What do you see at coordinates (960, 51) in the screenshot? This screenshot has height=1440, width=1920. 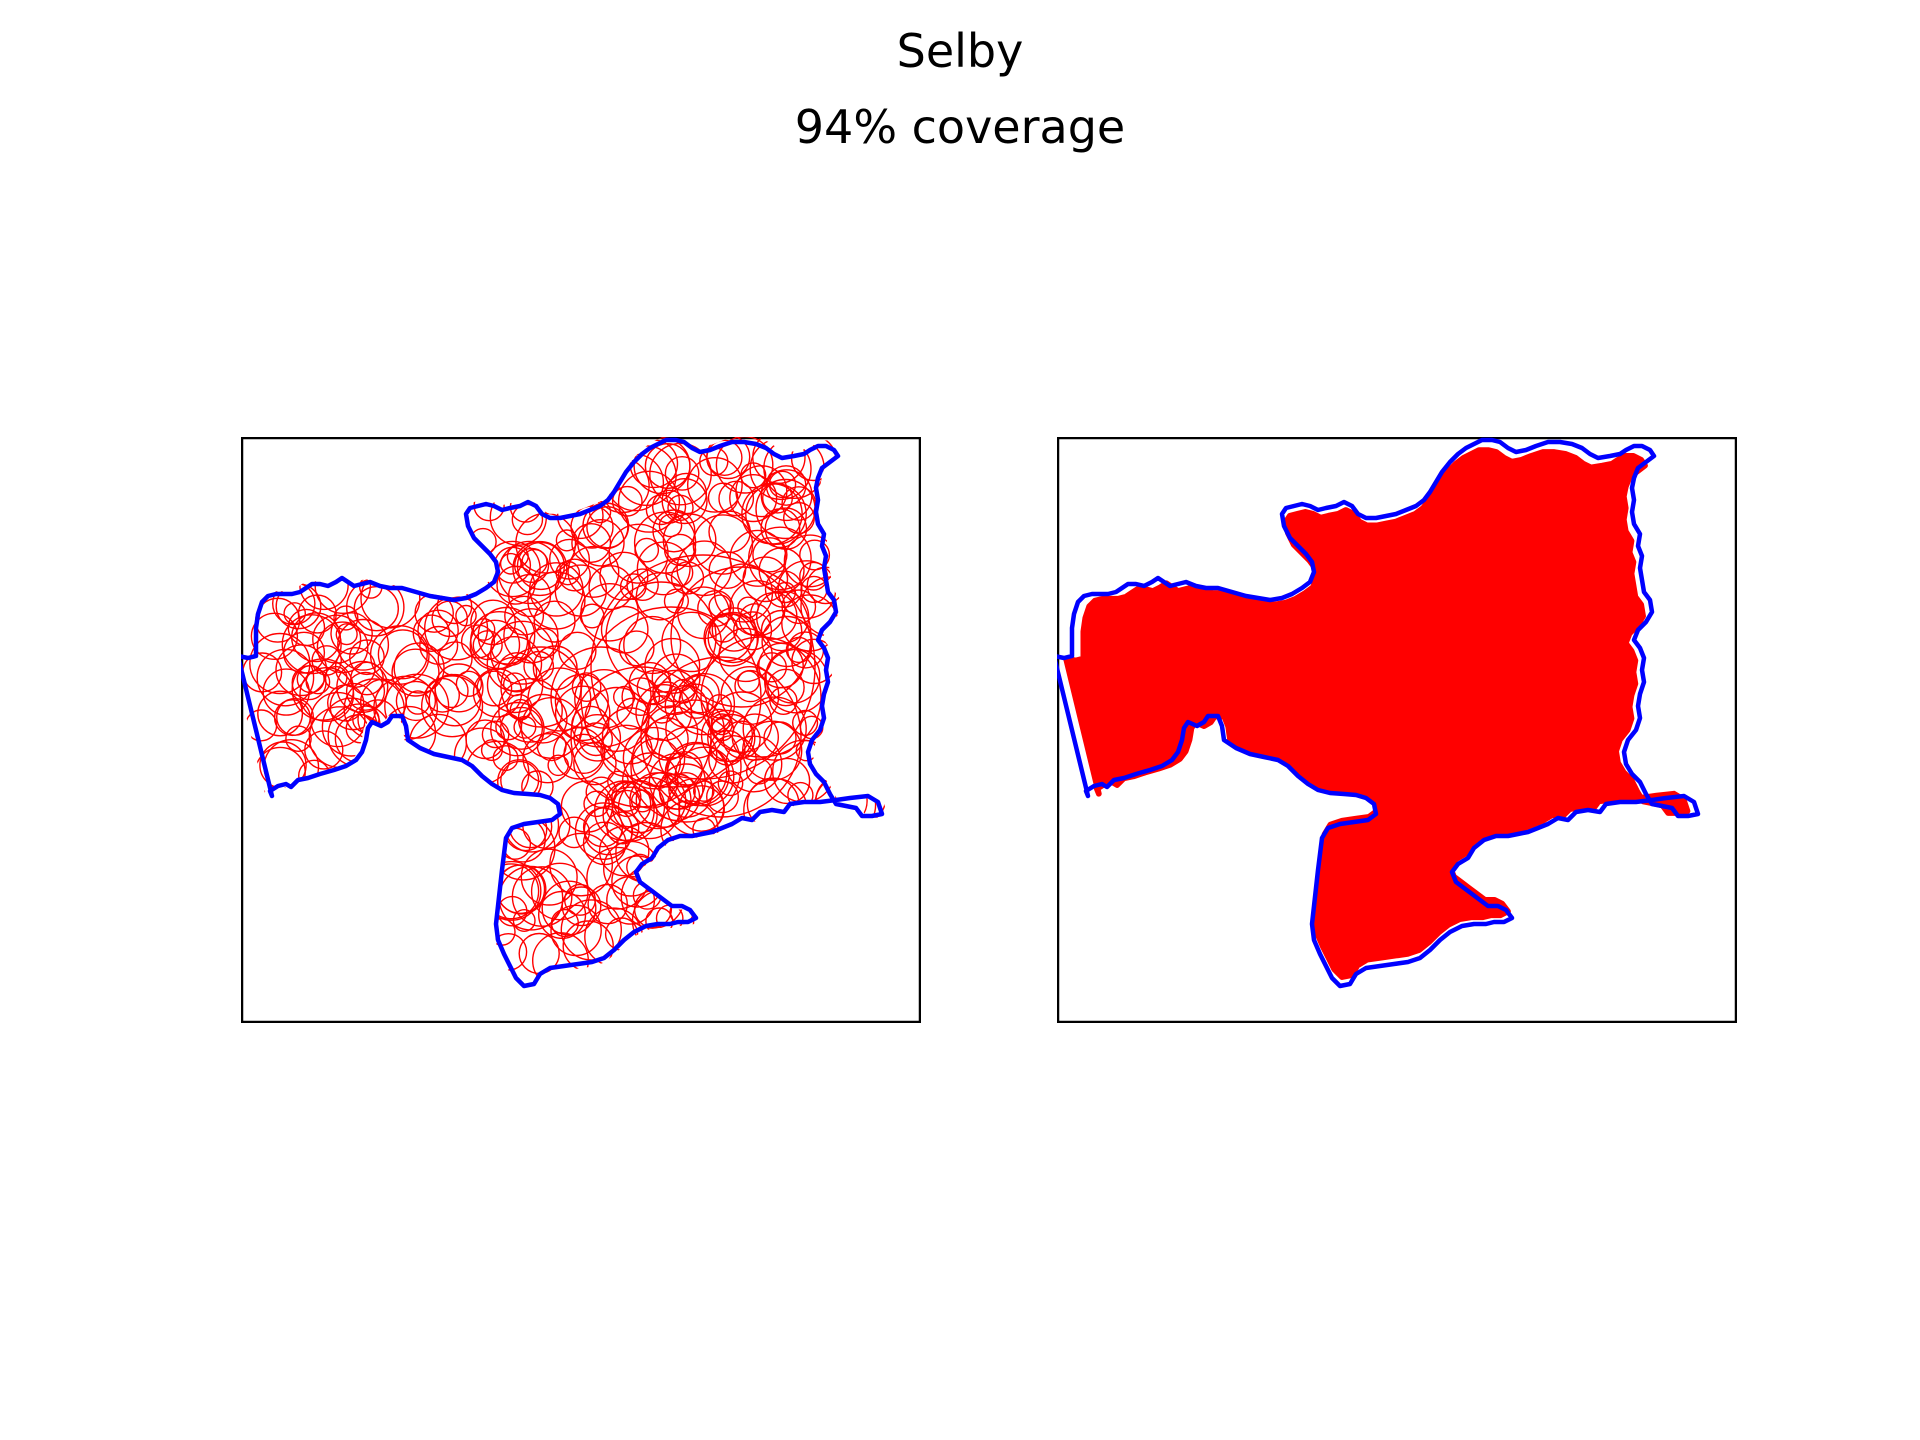 I see `figure-title: Selby` at bounding box center [960, 51].